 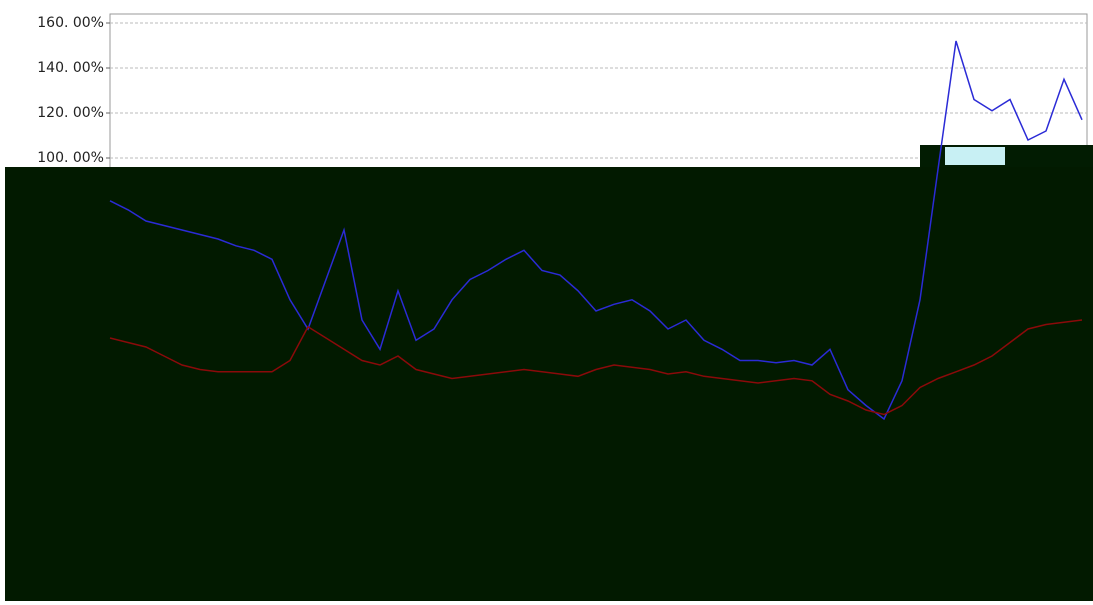 What do you see at coordinates (70, 113) in the screenshot?
I see `y-tick-label: 120. 00%` at bounding box center [70, 113].